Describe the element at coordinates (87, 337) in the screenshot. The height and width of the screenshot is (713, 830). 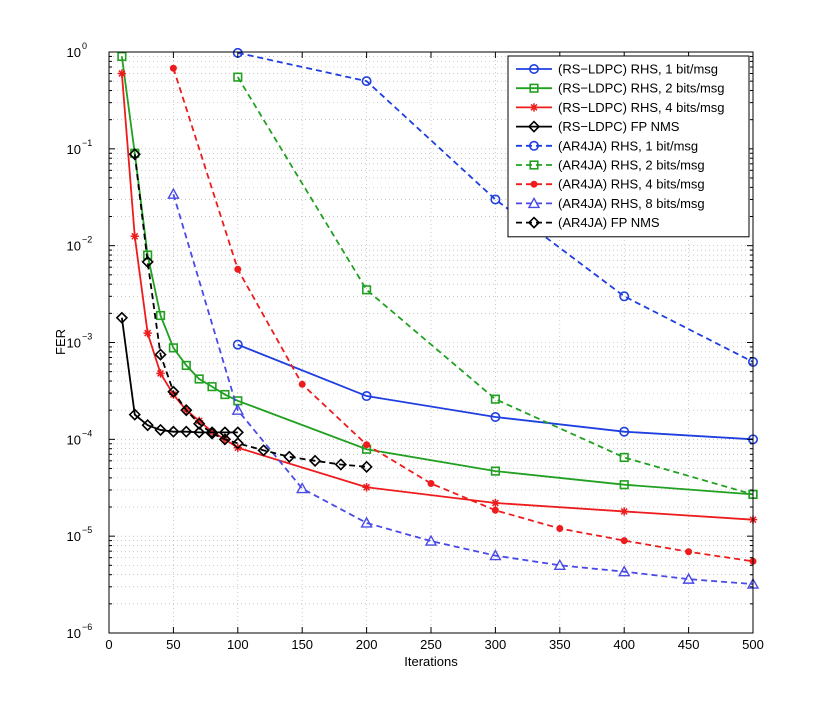
I see `y-tick-exponent: −3` at that location.